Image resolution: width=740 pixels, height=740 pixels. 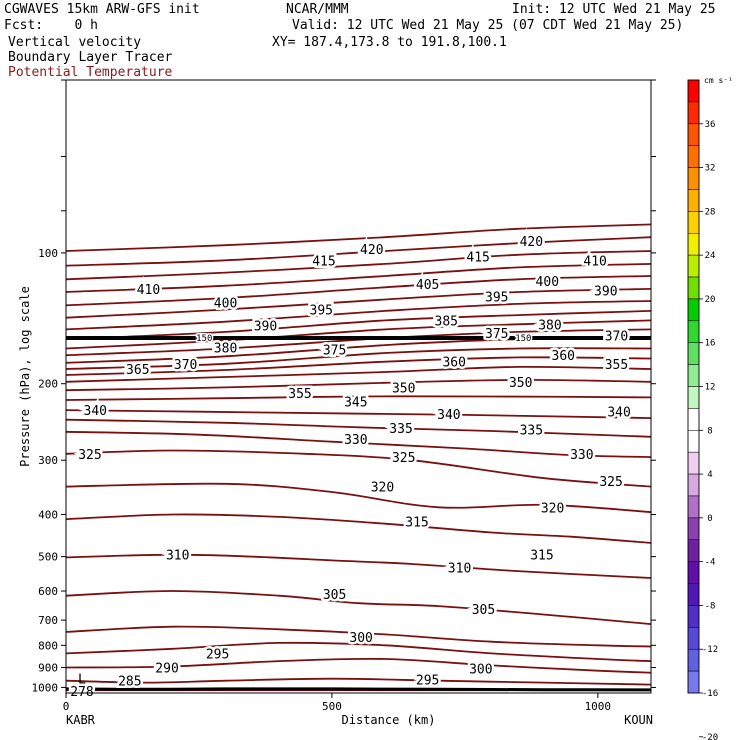 I want to click on contour-label-325: 325, so click(x=403, y=458).